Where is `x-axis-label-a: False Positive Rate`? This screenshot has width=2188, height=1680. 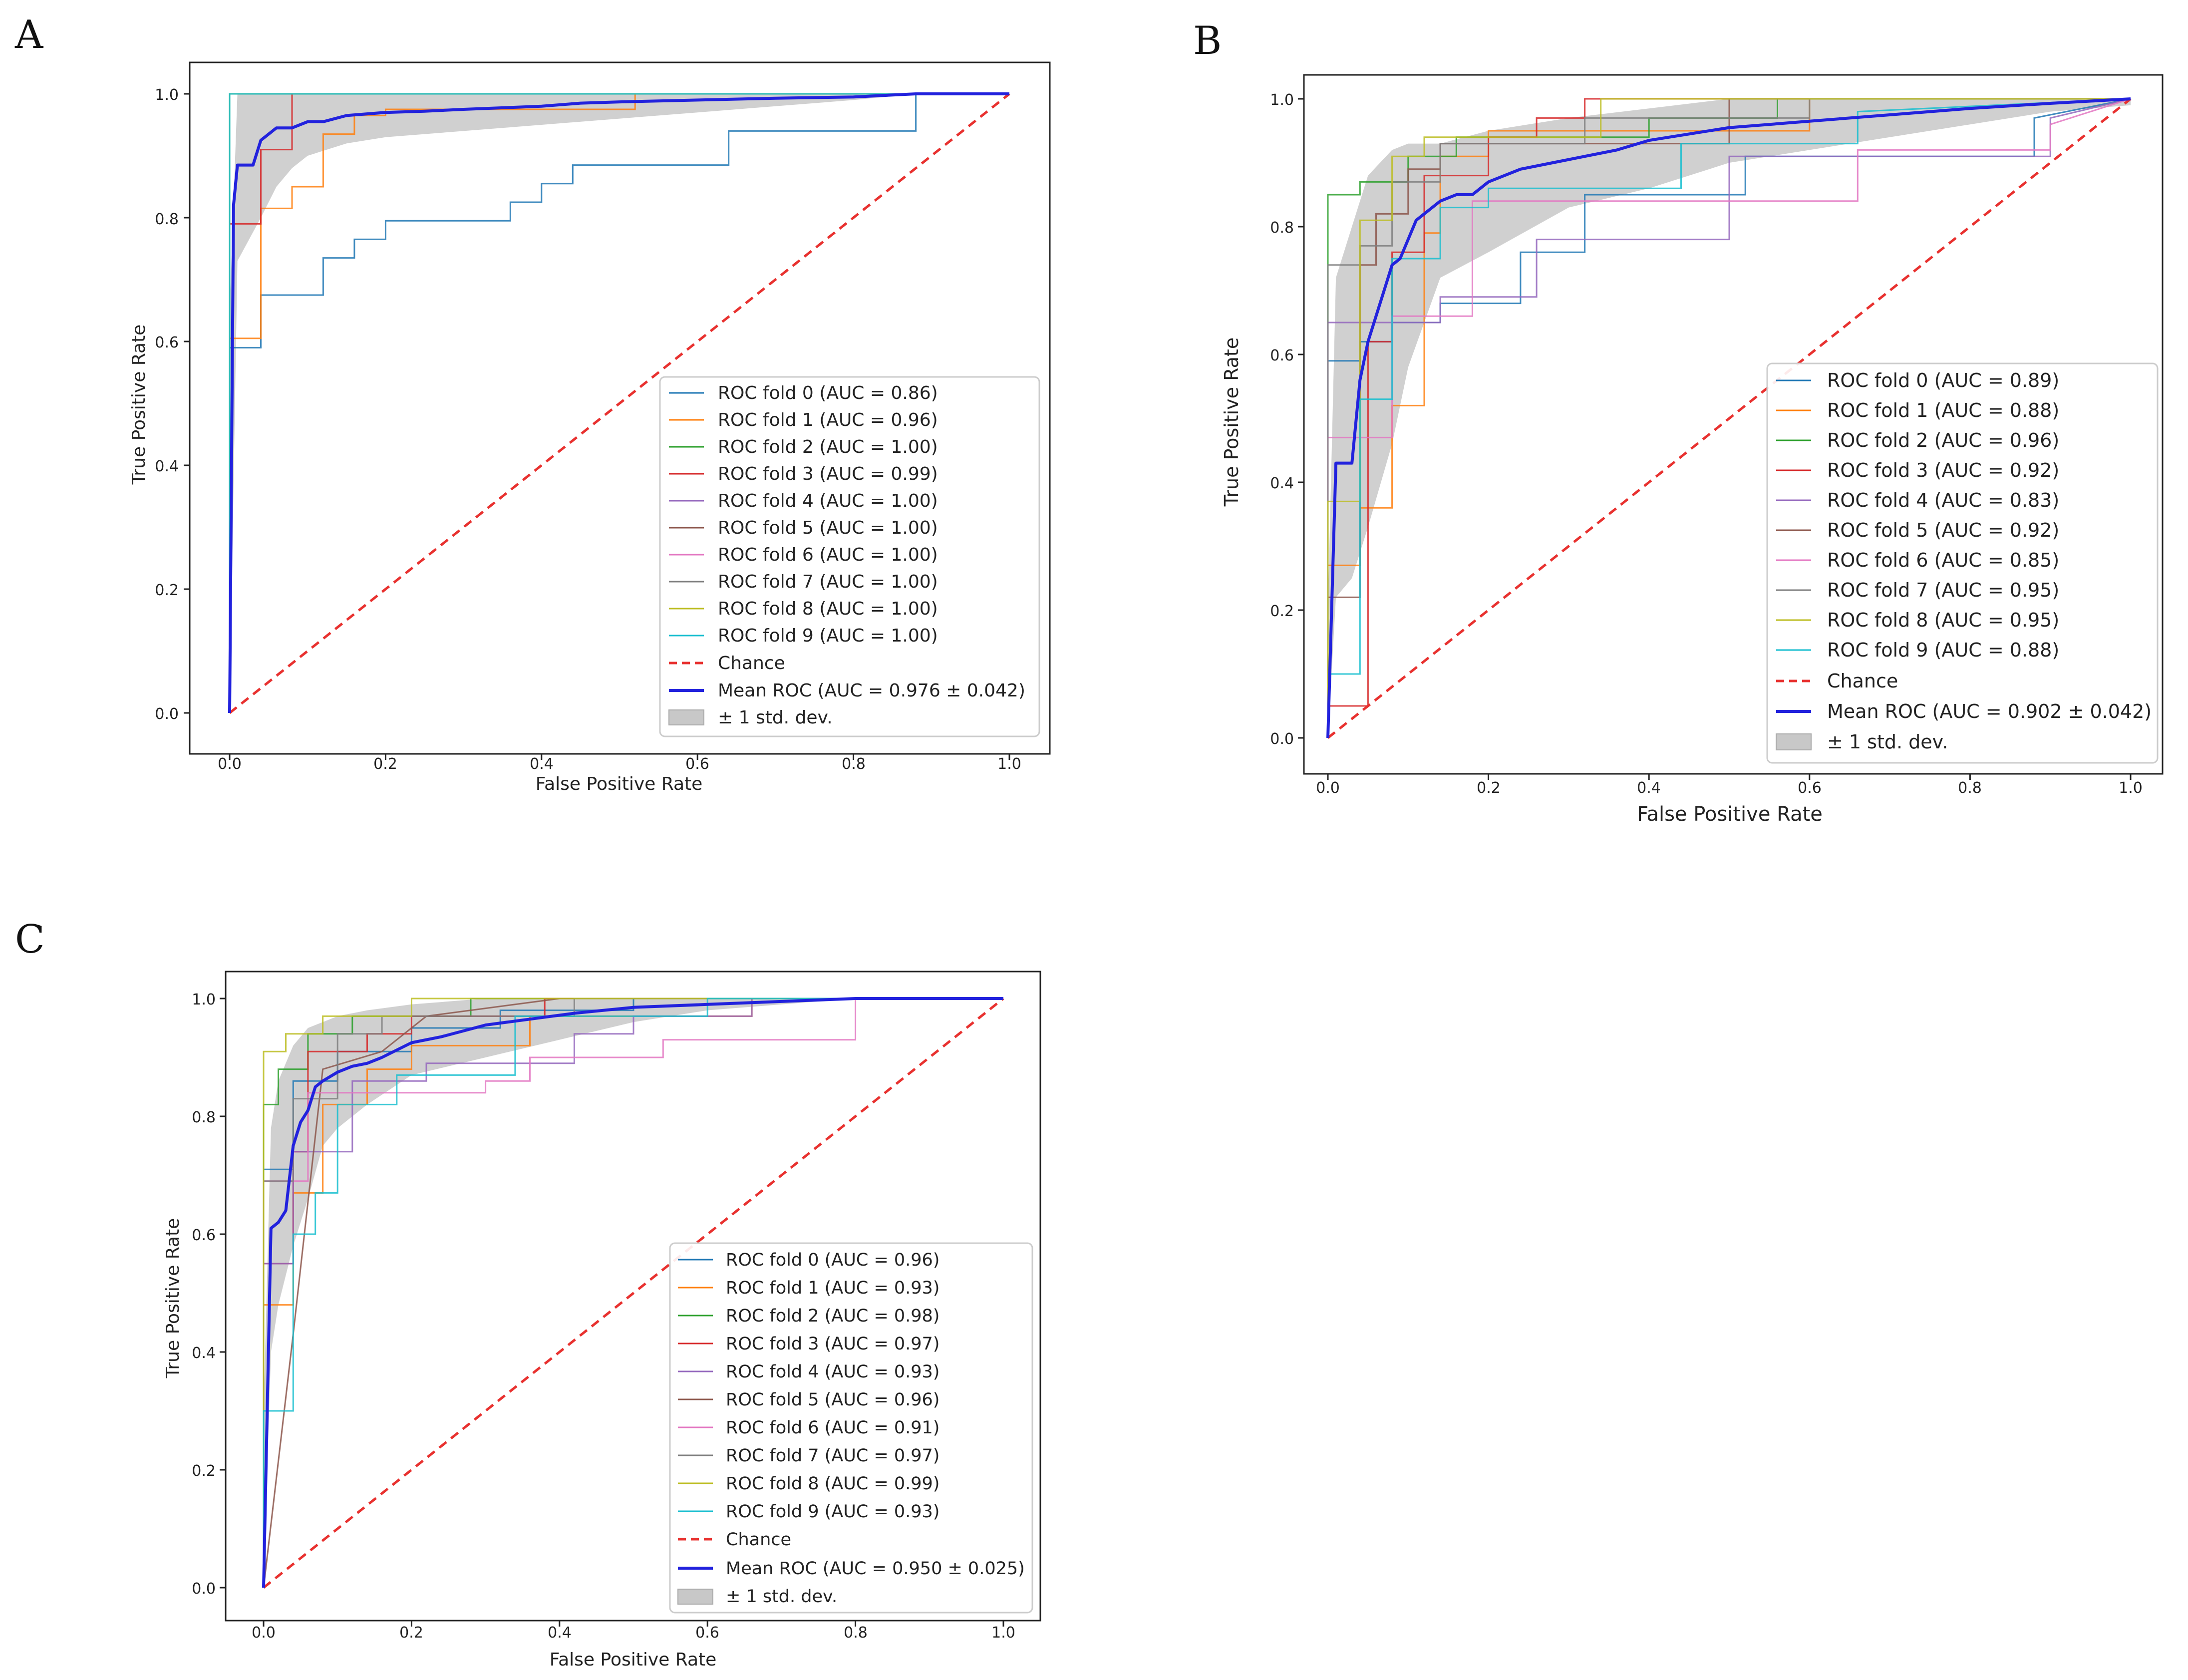 x-axis-label-a: False Positive Rate is located at coordinates (619, 784).